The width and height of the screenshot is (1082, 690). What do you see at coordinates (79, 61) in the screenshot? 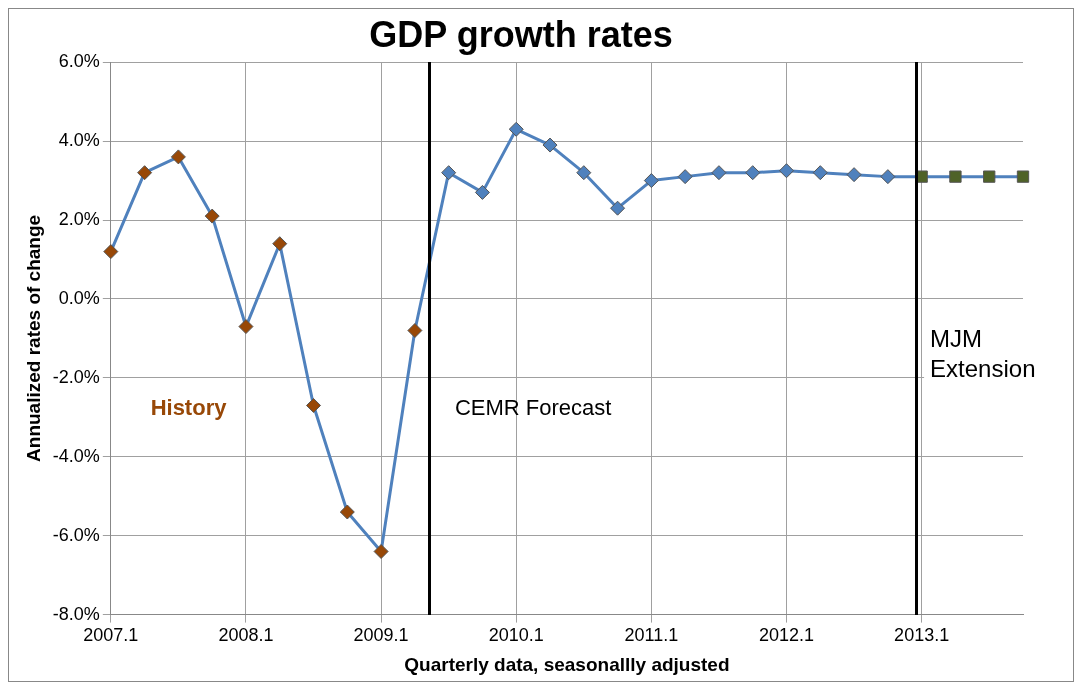
I see `y-tick-label: 6.0%` at bounding box center [79, 61].